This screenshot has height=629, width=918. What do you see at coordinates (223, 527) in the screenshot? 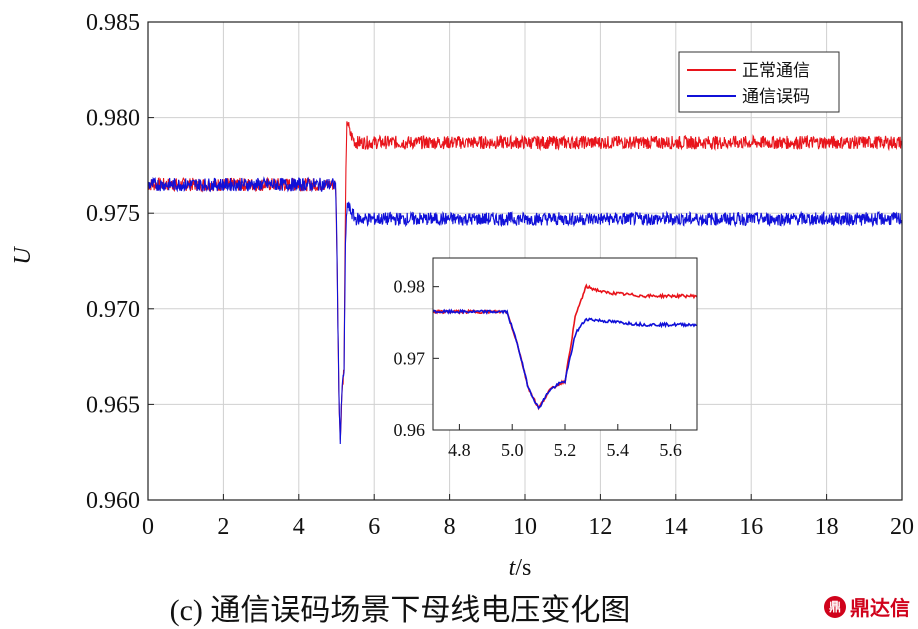
I see `main-x-tick-label: 2` at bounding box center [223, 527].